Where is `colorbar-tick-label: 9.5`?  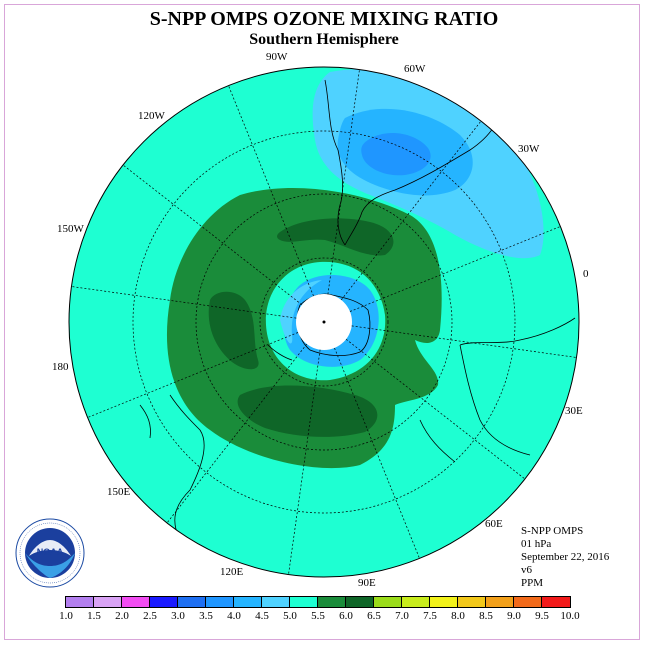 colorbar-tick-label: 9.5 is located at coordinates (542, 616).